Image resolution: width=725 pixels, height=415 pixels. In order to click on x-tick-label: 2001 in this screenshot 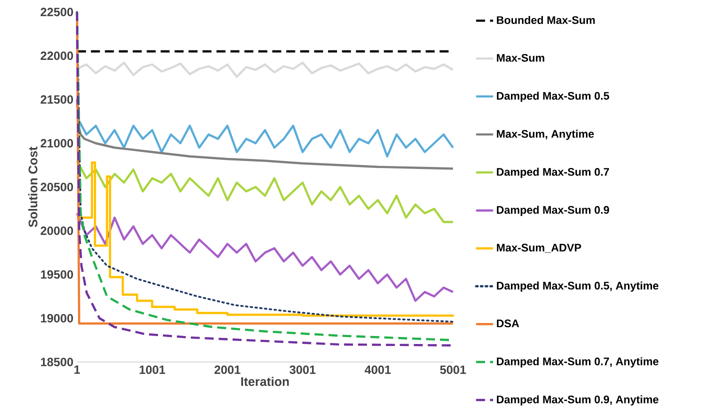, I will do `click(227, 370)`.